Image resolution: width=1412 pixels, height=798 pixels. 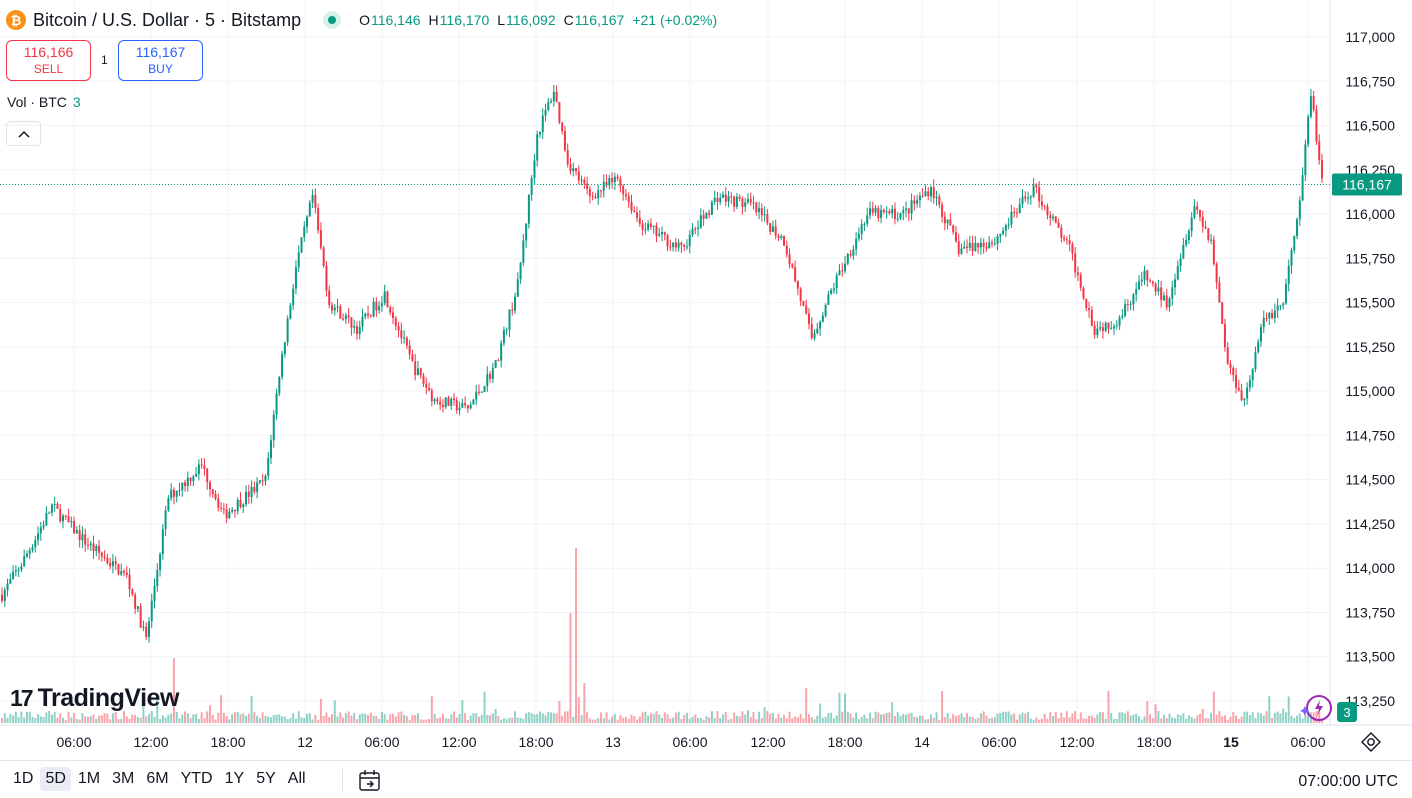 What do you see at coordinates (48, 60) in the screenshot?
I see `sell-button: 116,166 SELL` at bounding box center [48, 60].